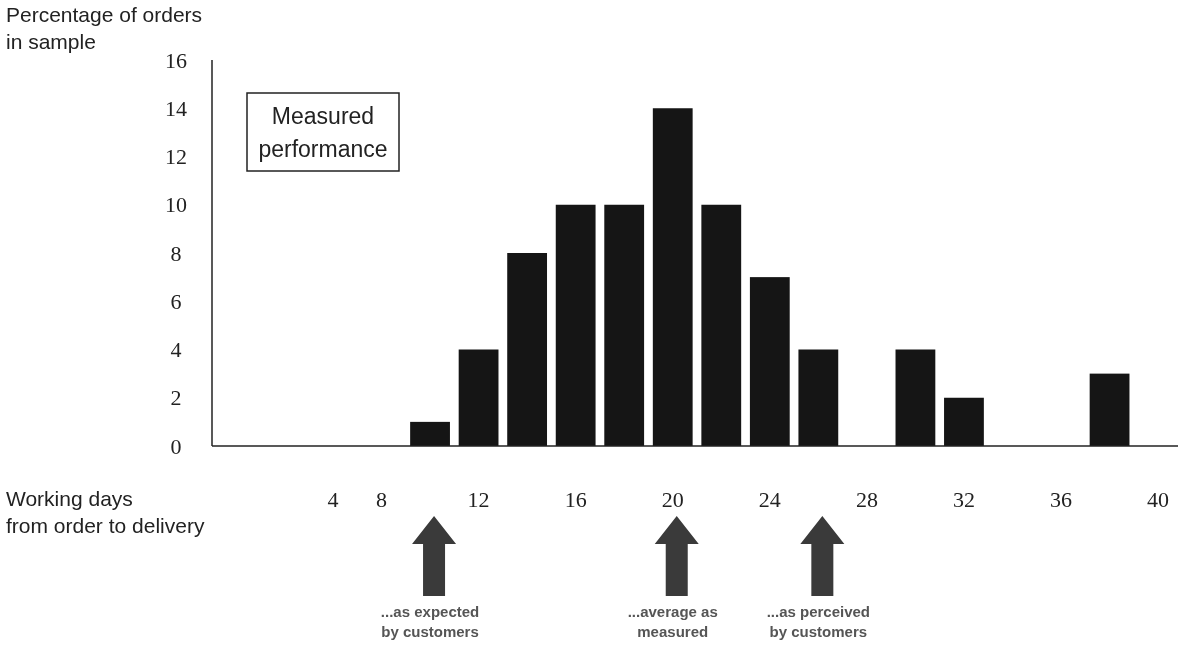 The height and width of the screenshot is (657, 1184). Describe the element at coordinates (176, 301) in the screenshot. I see `y-tick-label: 6` at that location.